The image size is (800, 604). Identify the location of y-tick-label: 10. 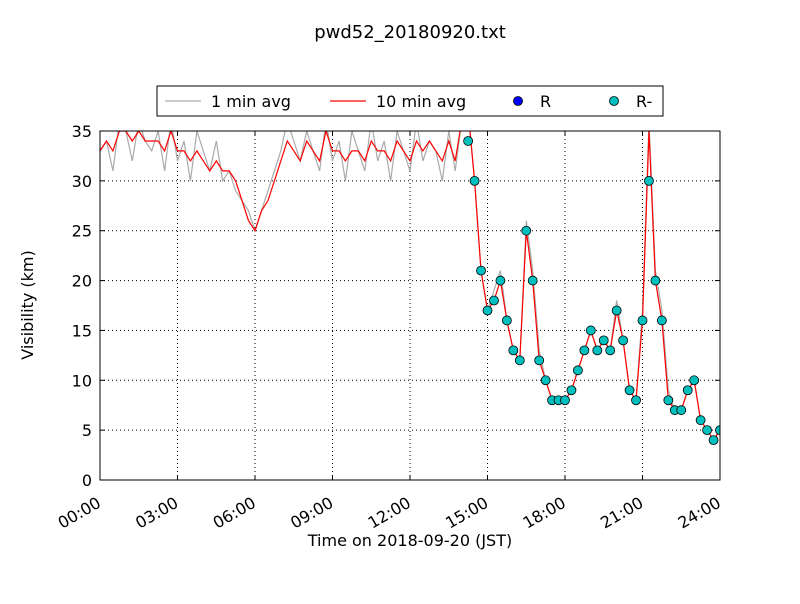
(82, 380).